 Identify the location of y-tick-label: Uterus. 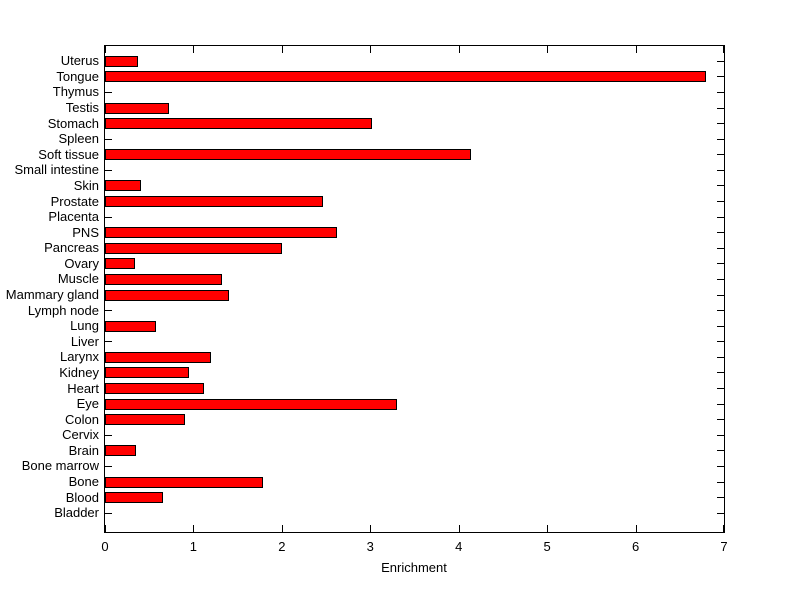
(79, 61).